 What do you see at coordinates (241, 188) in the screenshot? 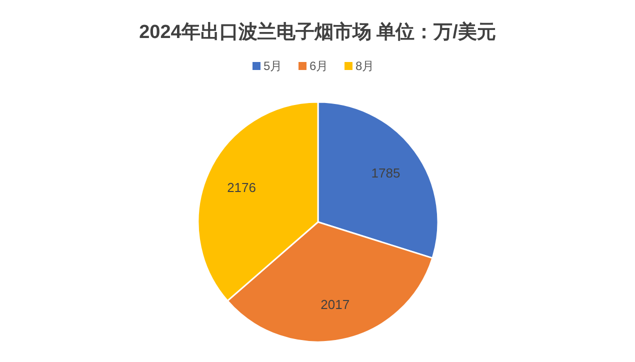
I see `data-label: 2176` at bounding box center [241, 188].